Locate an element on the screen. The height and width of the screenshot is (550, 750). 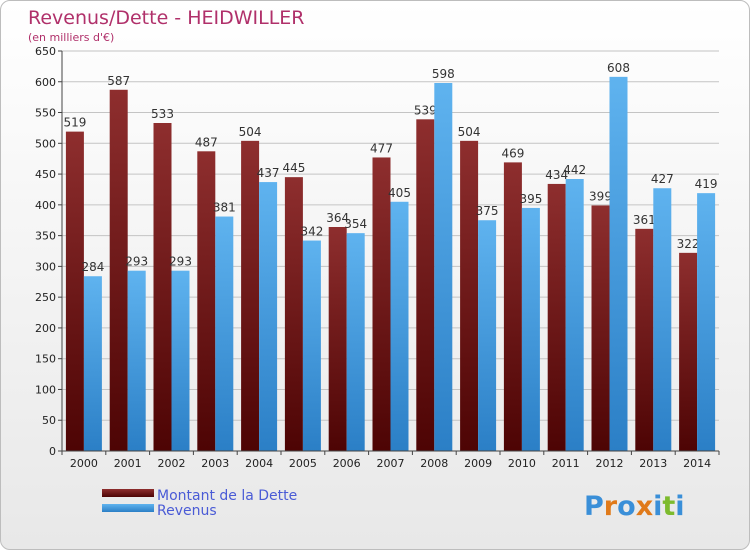
data-label: 361 is located at coordinates (644, 220).